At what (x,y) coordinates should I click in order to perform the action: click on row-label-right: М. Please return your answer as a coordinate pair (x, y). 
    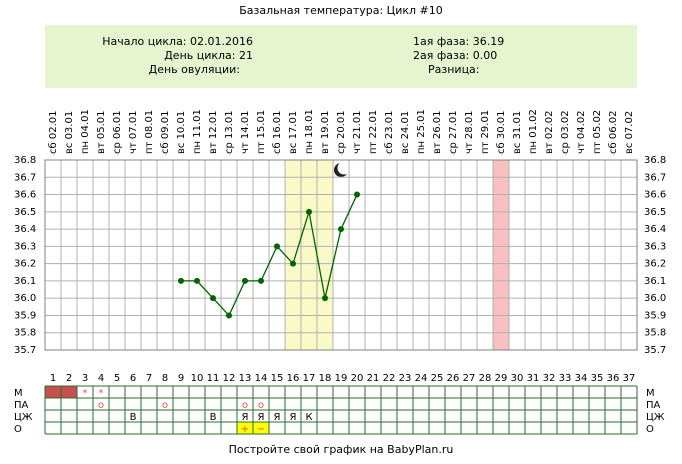
    Looking at the image, I should click on (650, 393).